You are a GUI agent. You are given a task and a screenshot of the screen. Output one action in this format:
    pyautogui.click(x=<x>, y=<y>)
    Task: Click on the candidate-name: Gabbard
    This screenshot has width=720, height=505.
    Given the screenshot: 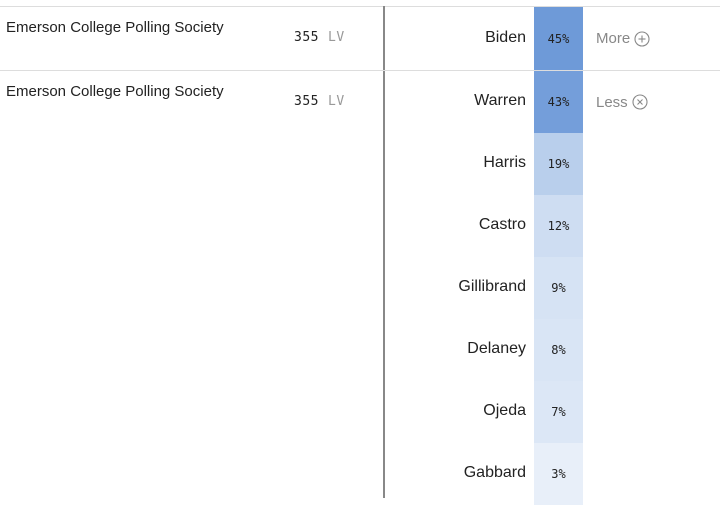 What is the action you would take?
    pyautogui.click(x=494, y=472)
    